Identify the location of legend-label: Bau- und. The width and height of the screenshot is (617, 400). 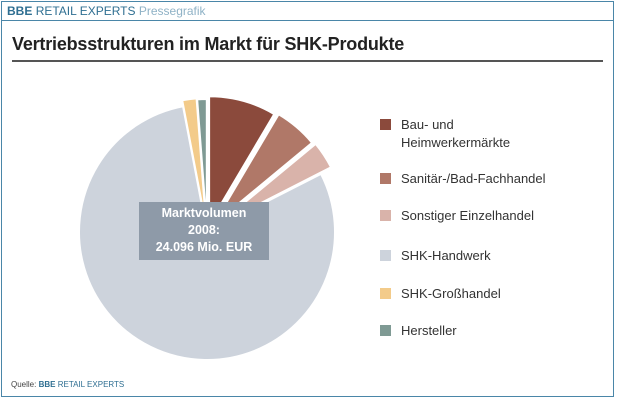
(427, 124).